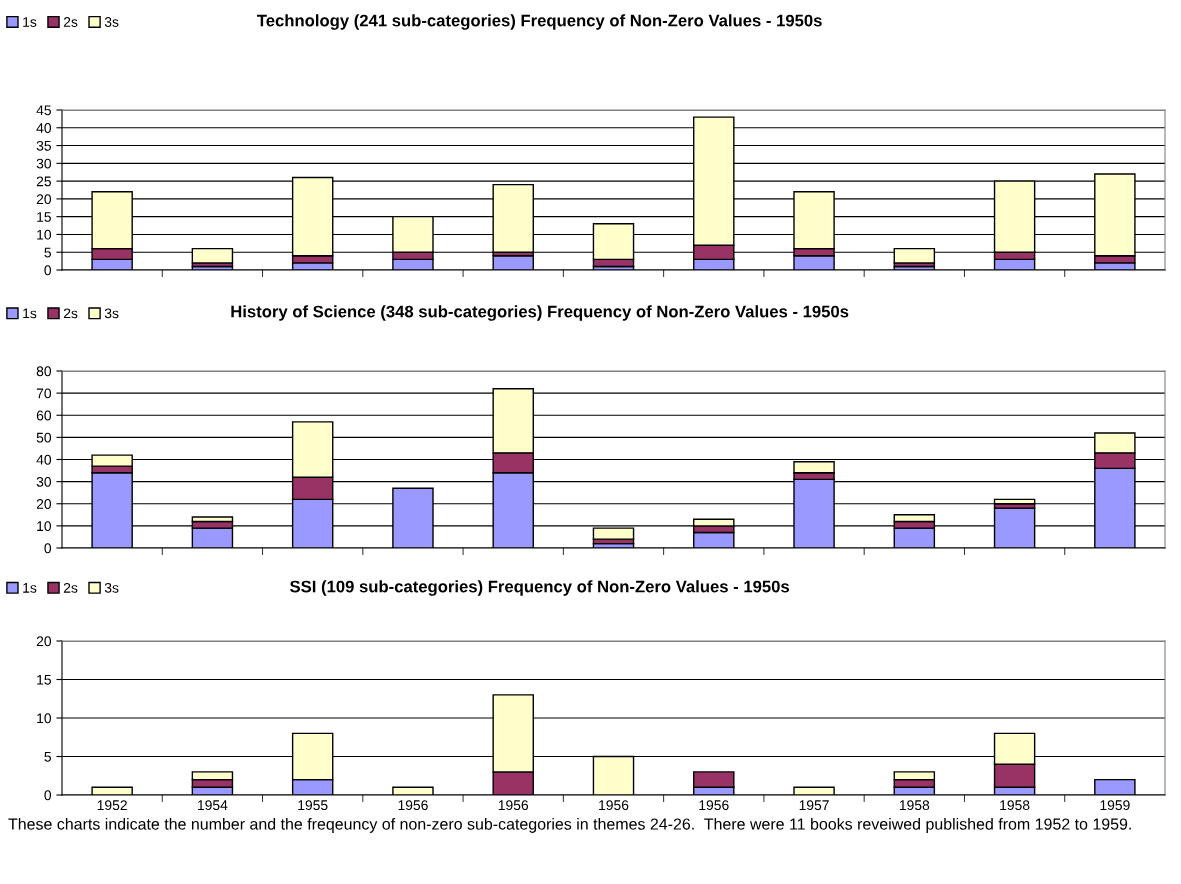  Describe the element at coordinates (569, 825) in the screenshot. I see `text: These charts indicate the number and the freqeuncy of non-zero sub-categories in themes 24-26. There were 11 books reveiwed published from 1952 to 1959.` at that location.